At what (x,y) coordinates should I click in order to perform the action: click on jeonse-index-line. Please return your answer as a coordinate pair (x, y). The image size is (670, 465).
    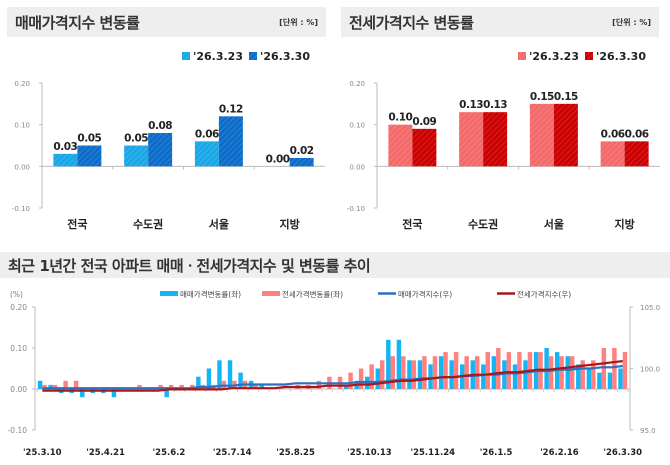
    Looking at the image, I should click on (332, 376).